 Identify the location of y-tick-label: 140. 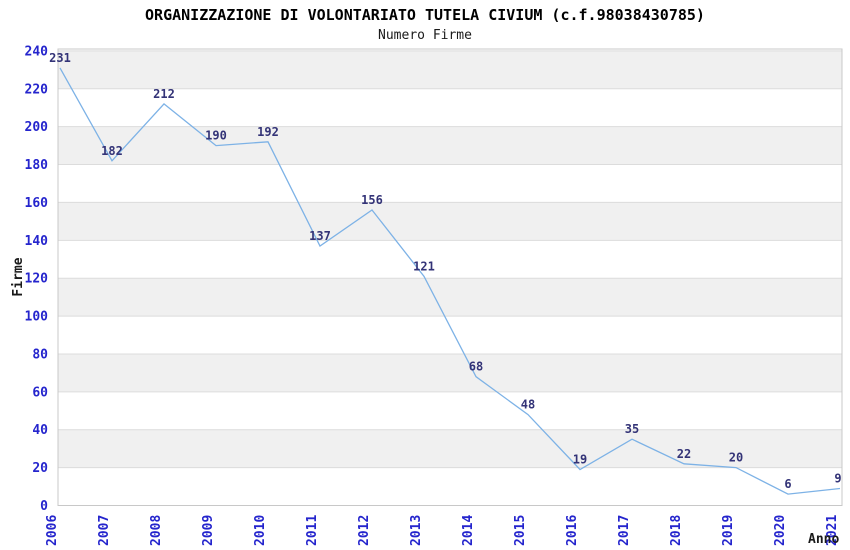
(37, 241).